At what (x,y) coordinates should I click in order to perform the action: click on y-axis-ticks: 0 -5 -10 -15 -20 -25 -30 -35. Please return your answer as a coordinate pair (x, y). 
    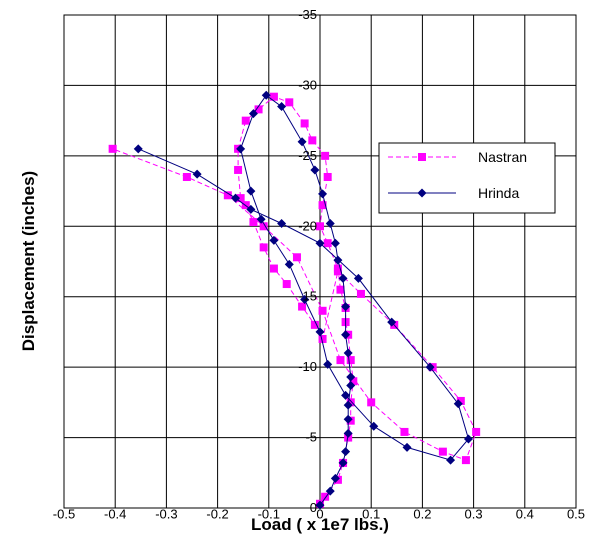
    Looking at the image, I should click on (307, 261).